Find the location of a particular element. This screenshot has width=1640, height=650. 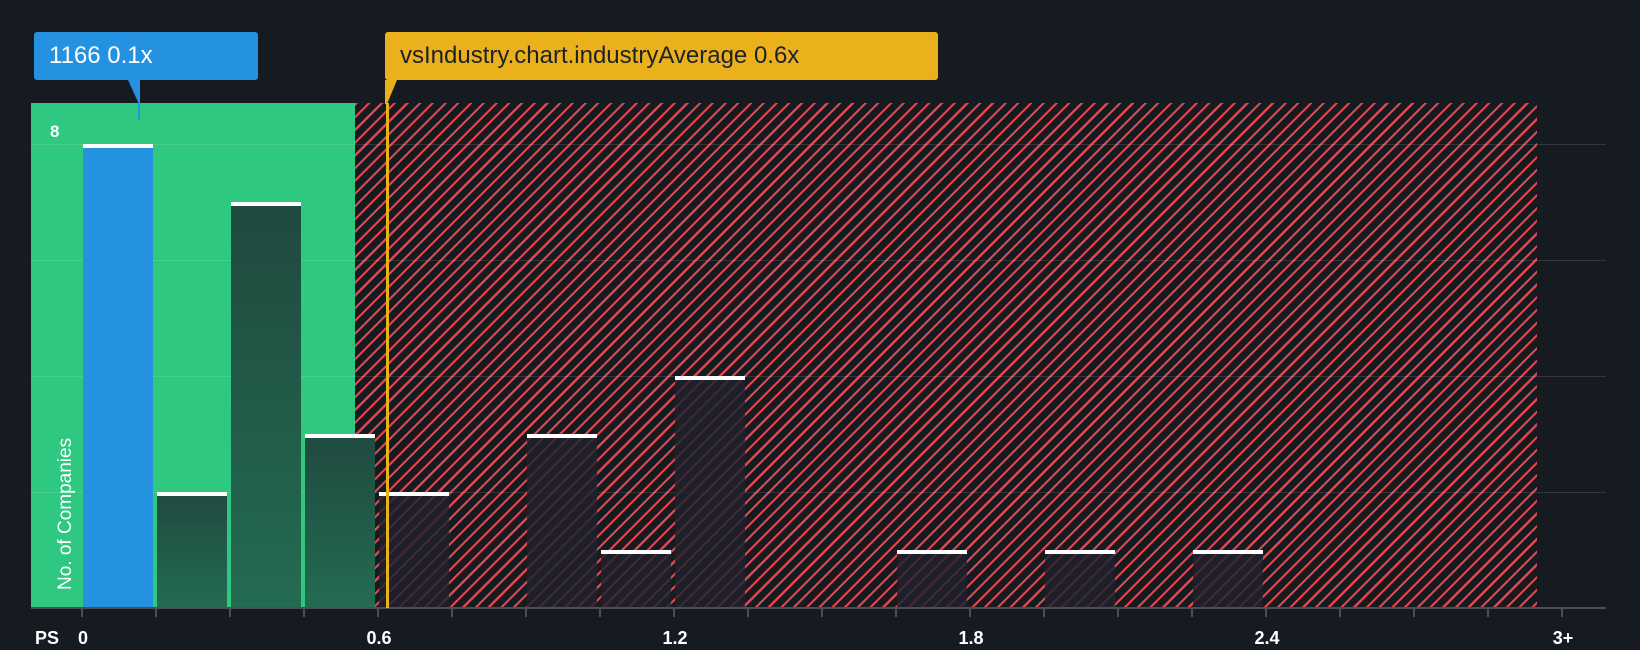

industry-average-callout: vsIndustry.chart.industryAverage 0.6x is located at coordinates (661, 56).